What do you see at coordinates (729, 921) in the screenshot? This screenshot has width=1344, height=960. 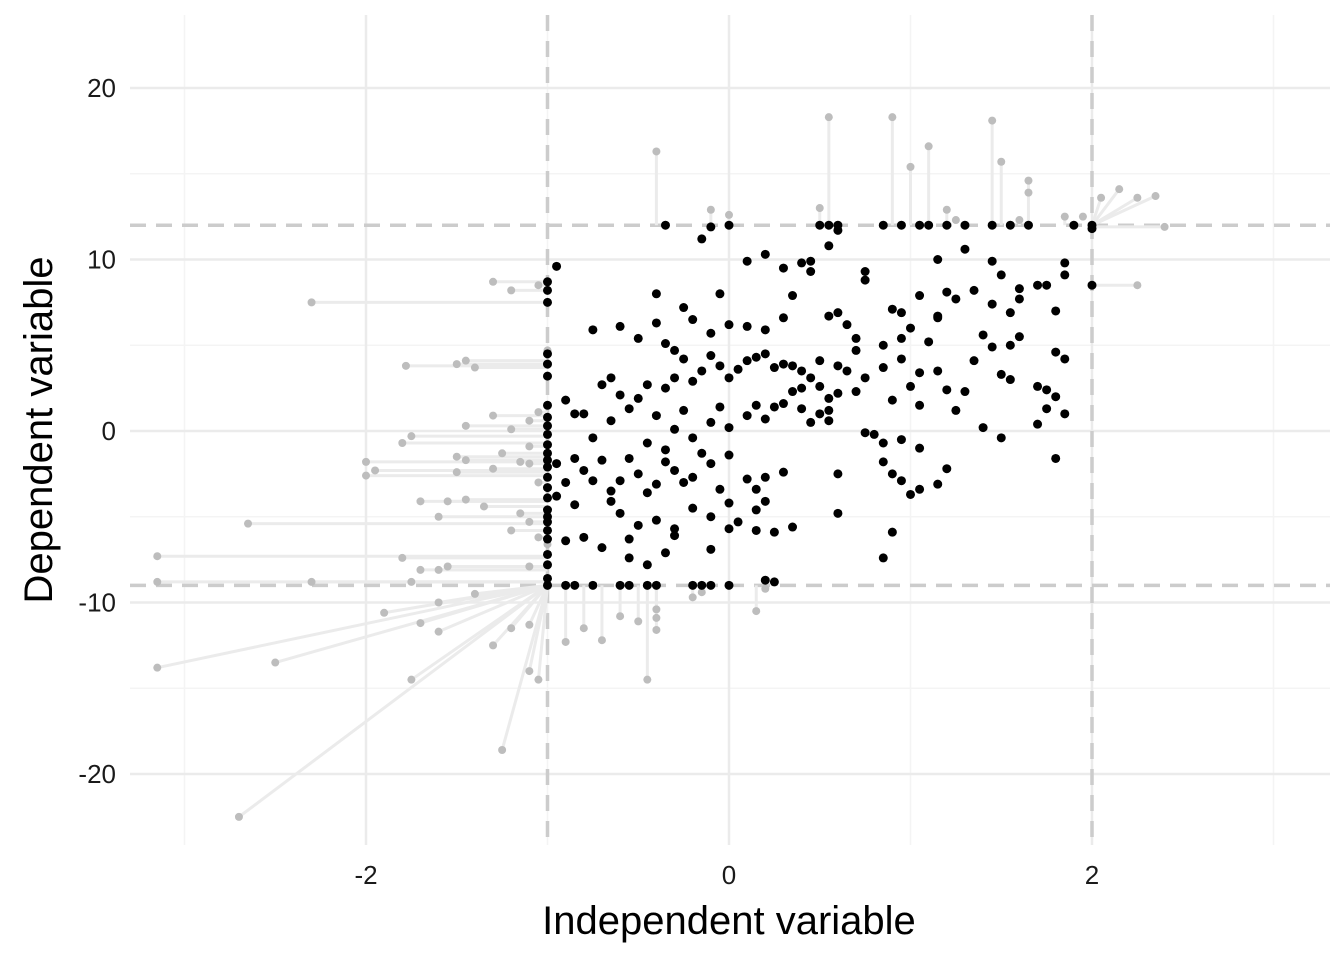 I see `x-axis-title: Independent variable` at bounding box center [729, 921].